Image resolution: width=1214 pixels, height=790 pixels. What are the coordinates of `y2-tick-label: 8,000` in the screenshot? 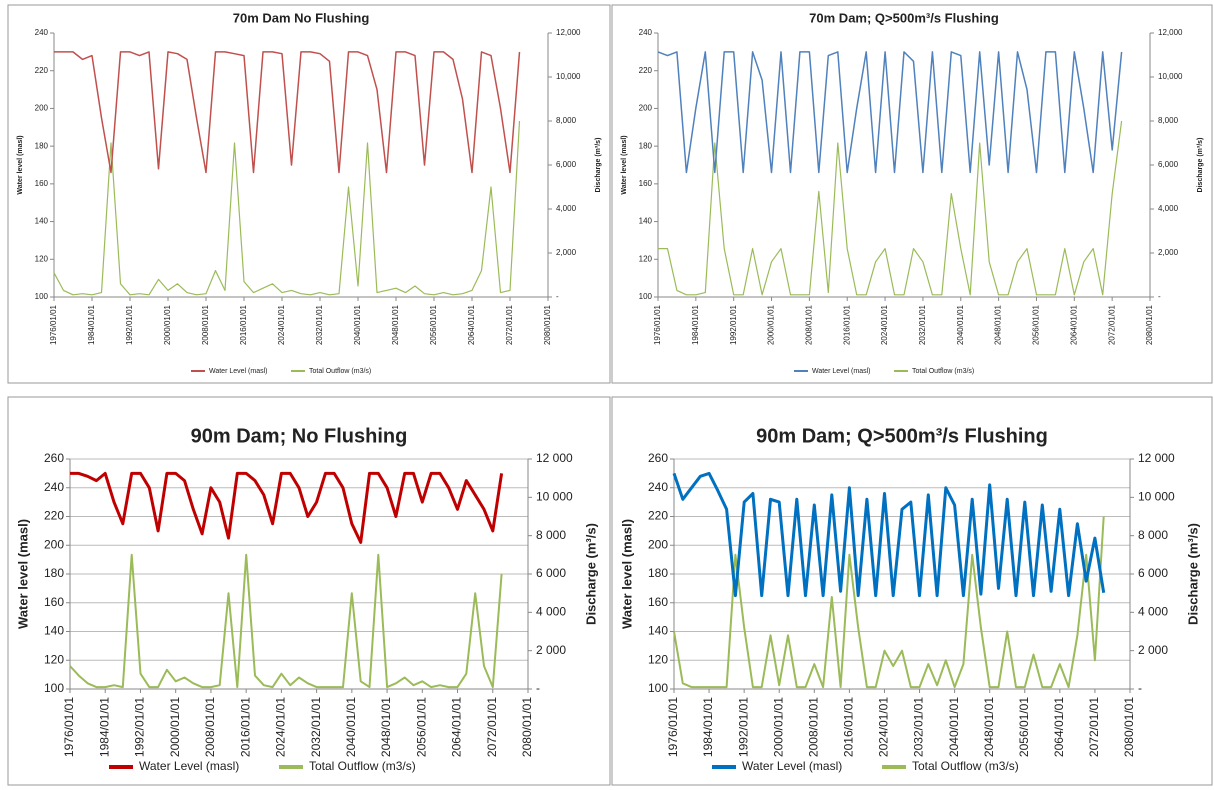 It's located at (1168, 120).